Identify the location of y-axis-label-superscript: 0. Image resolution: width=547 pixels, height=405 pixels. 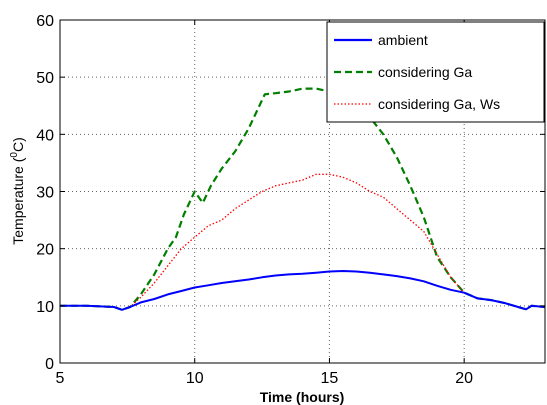
(14, 155).